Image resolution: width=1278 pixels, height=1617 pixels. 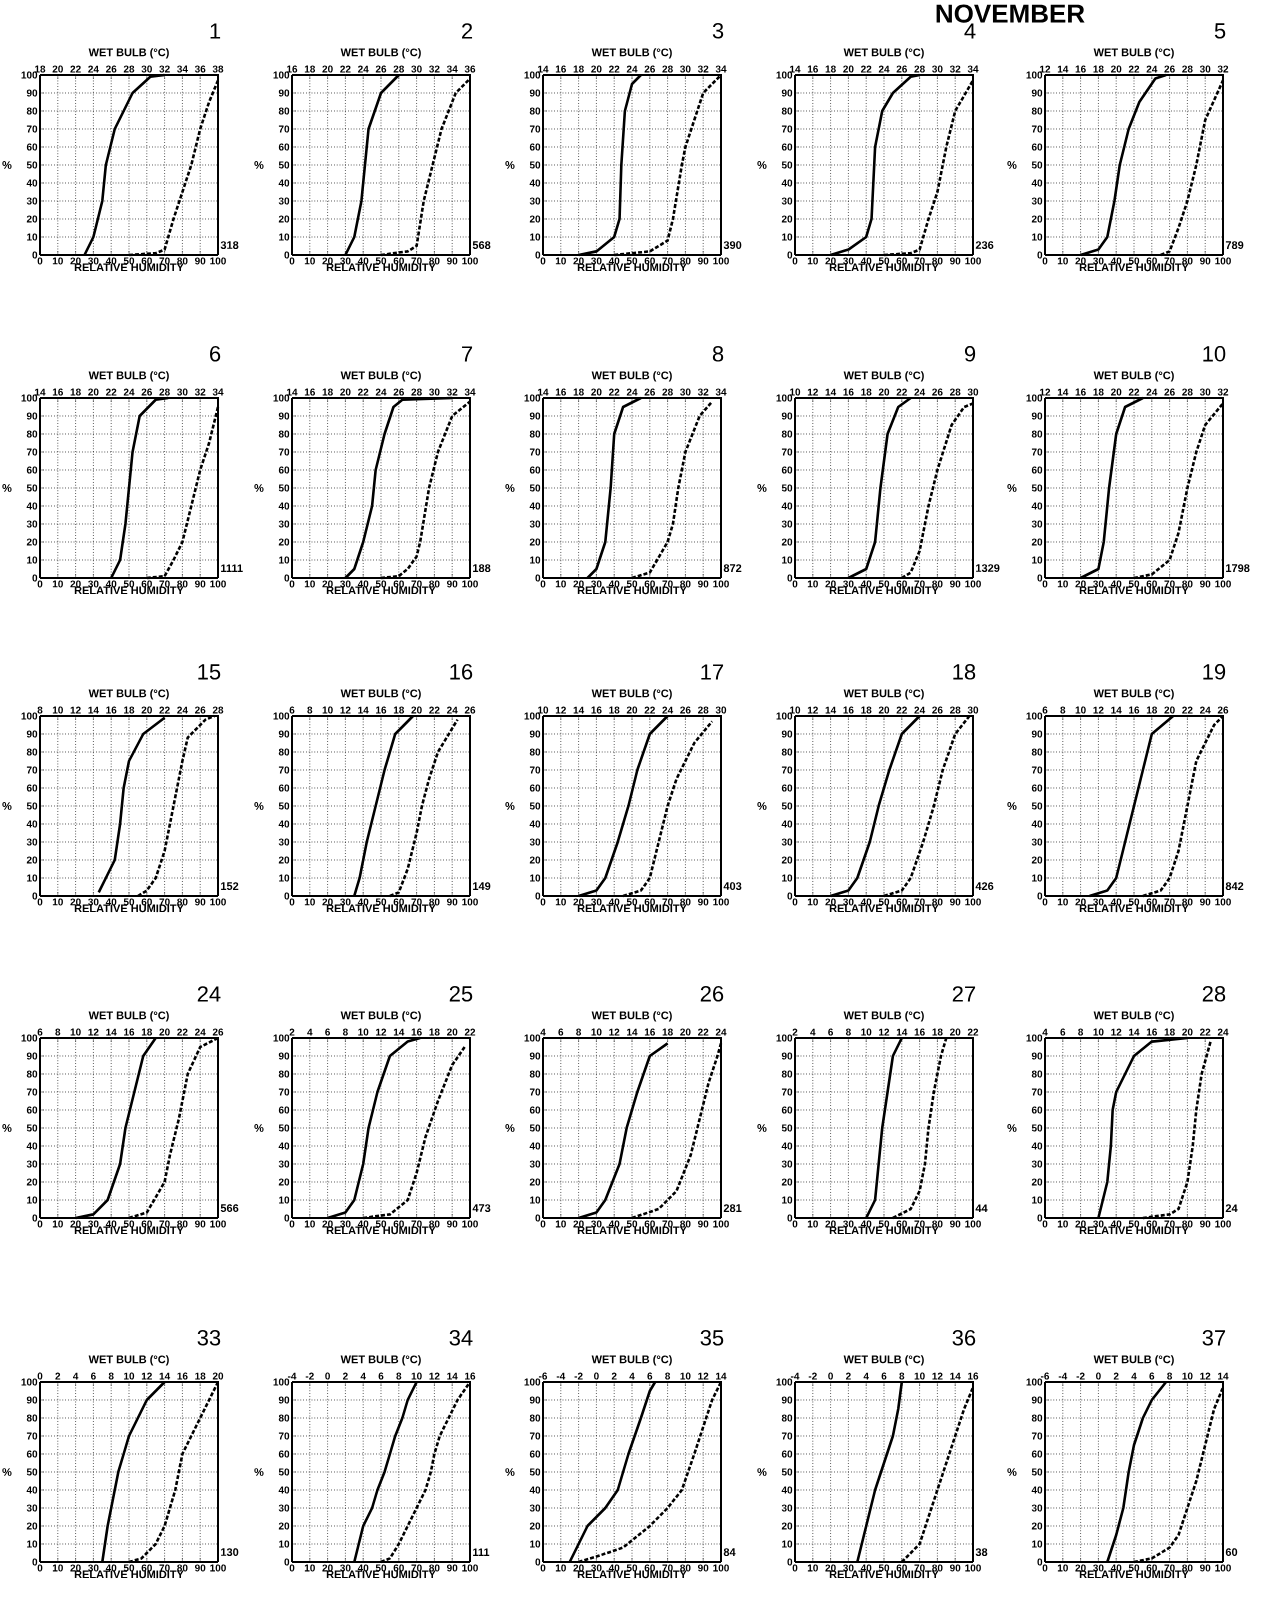 What do you see at coordinates (1080, 1376) in the screenshot?
I see `x2-tick-label: -2` at bounding box center [1080, 1376].